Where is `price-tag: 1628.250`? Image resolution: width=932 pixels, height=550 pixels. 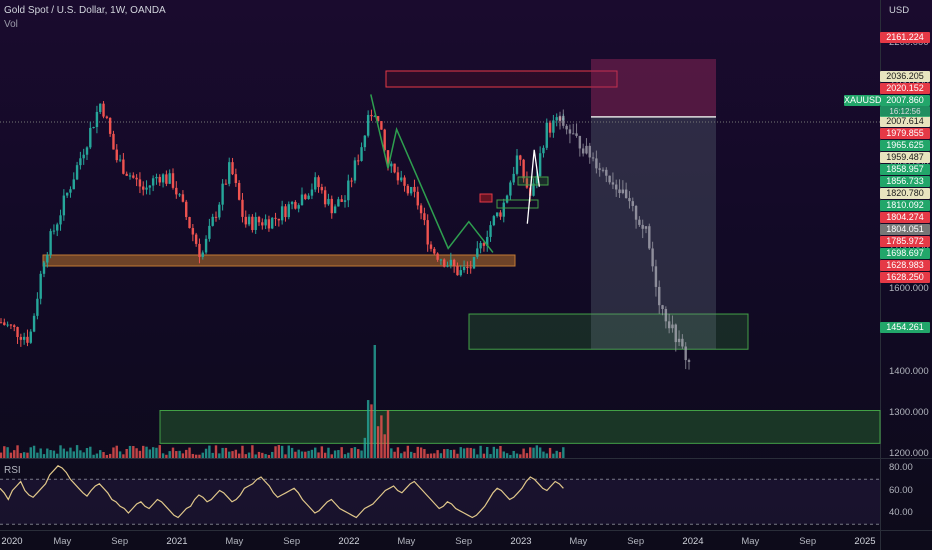 price-tag: 1628.250 is located at coordinates (905, 277).